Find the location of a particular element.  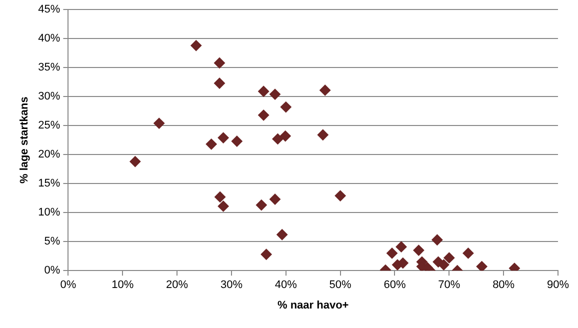

y-tick-label: 0% is located at coordinates (52, 270).